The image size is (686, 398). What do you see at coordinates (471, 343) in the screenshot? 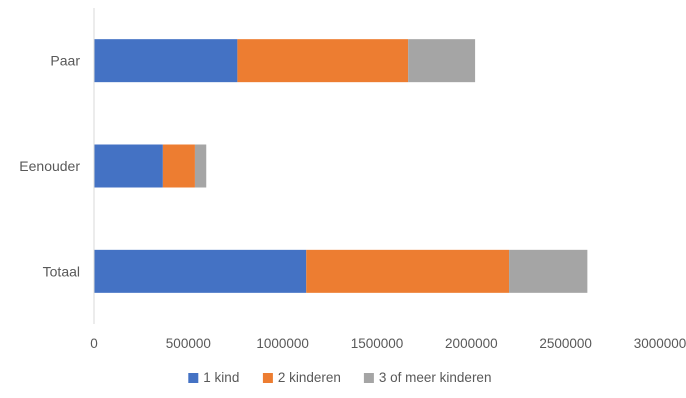
I see `x-tick-label: 2000000` at bounding box center [471, 343].